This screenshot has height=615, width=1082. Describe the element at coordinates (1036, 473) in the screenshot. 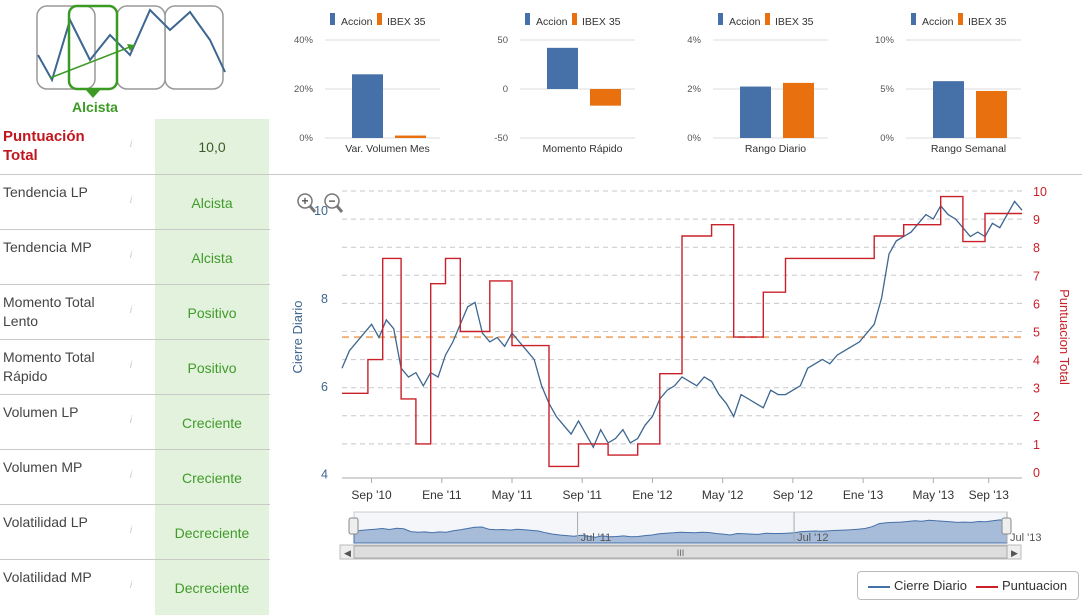

I see `right-ytick: 0` at that location.